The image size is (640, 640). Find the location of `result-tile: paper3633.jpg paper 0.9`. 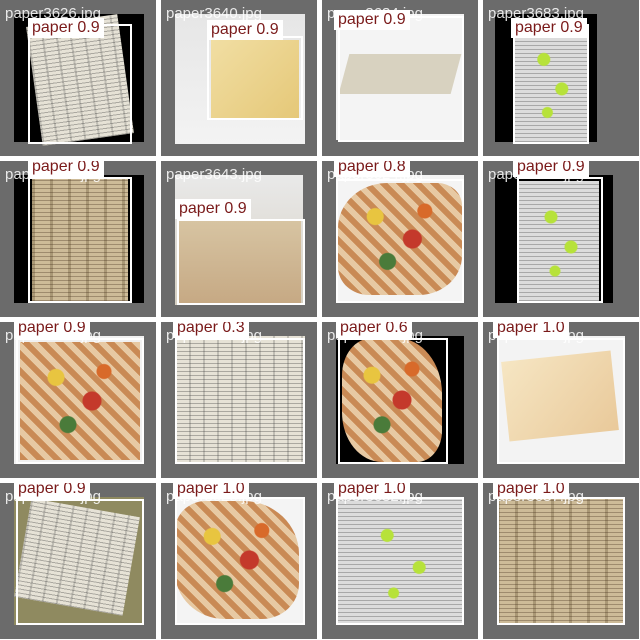

result-tile: paper3633.jpg paper 0.9 is located at coordinates (78, 239).